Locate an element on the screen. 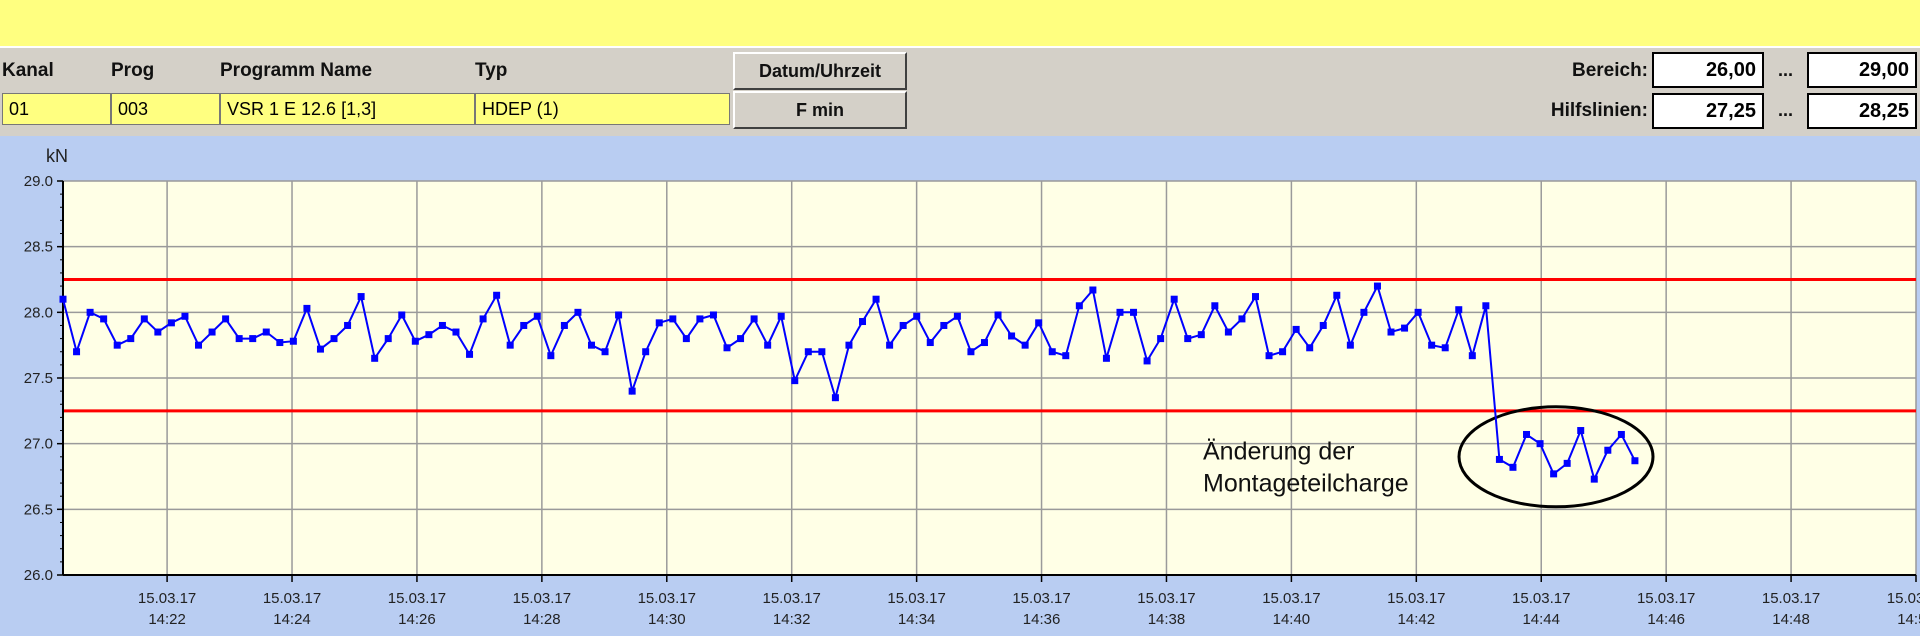  x-tick-time: 14:22 is located at coordinates (167, 619).